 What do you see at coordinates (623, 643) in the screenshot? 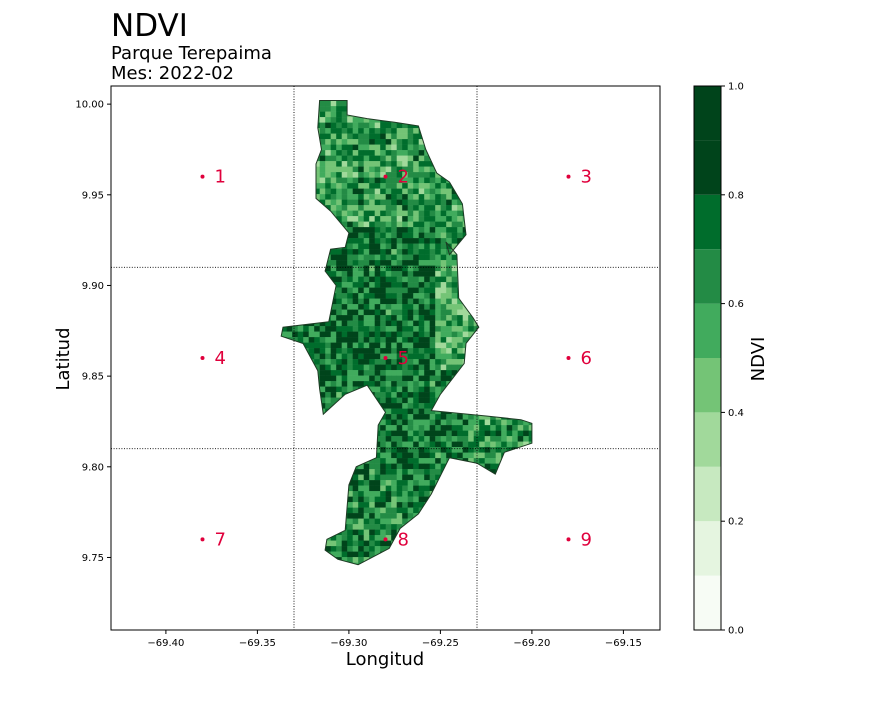
I see `x-tick-label: −69.15` at bounding box center [623, 643].